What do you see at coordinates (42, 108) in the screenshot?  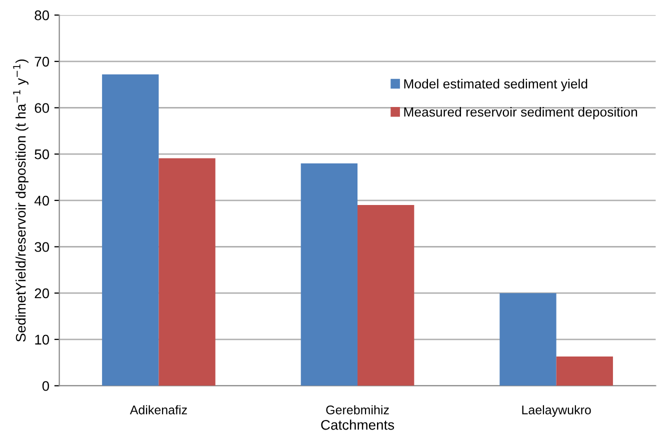 I see `y-tick-label: 60` at bounding box center [42, 108].